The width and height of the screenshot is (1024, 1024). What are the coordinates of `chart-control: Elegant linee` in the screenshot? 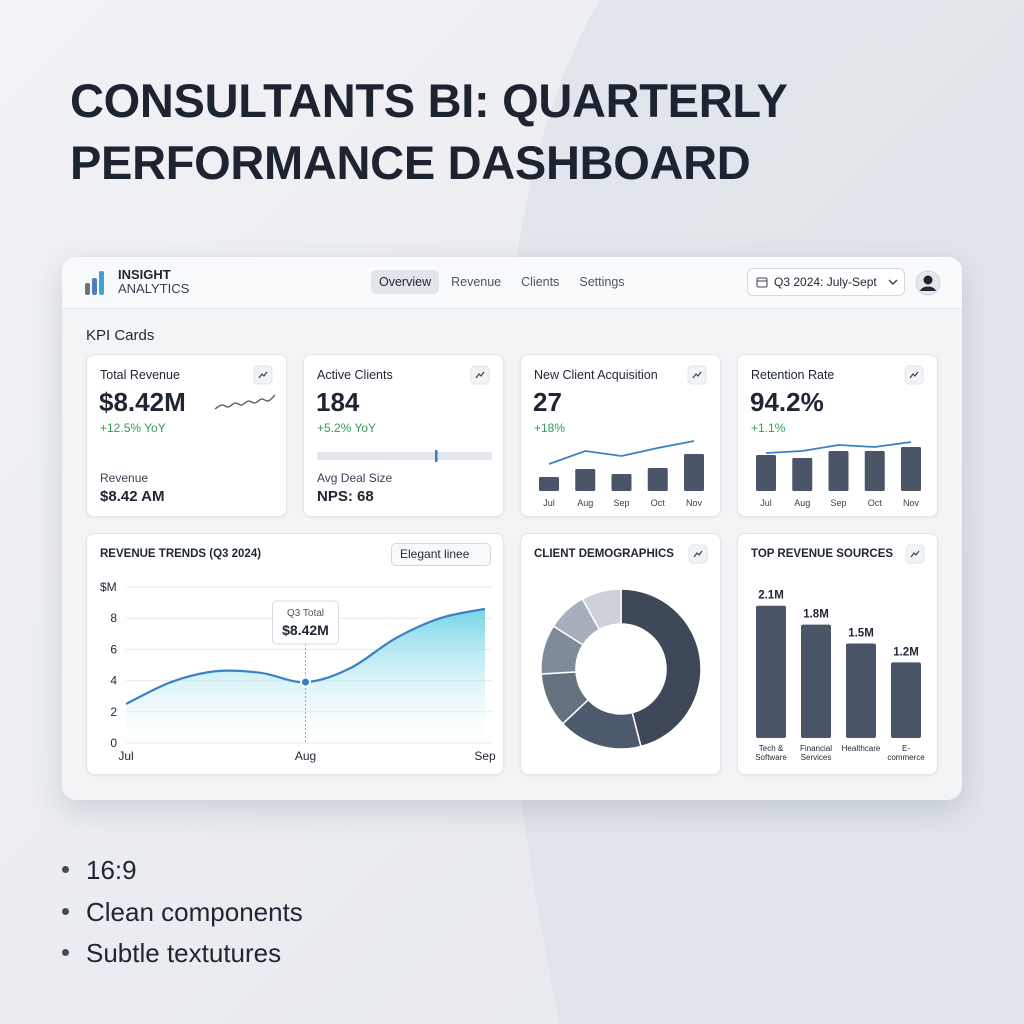 It's located at (441, 554).